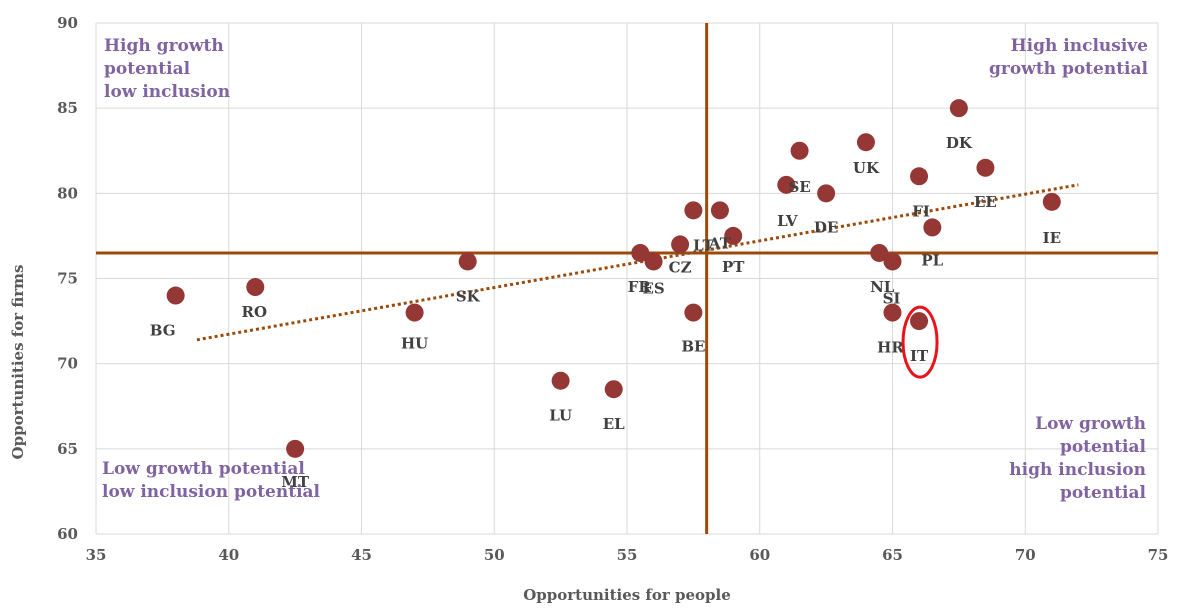  I want to click on data-point-pl, so click(932, 227).